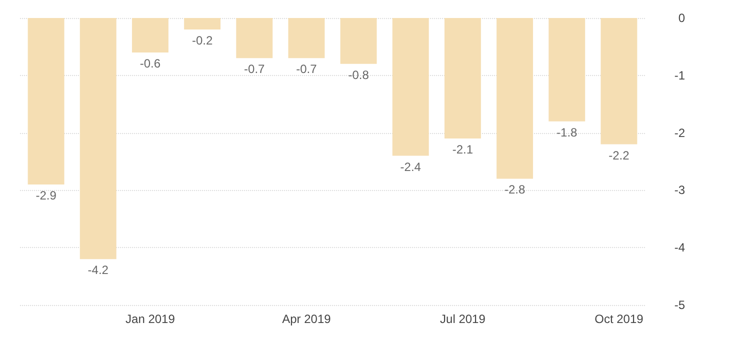 The height and width of the screenshot is (340, 730). I want to click on data-label: -4.2, so click(98, 270).